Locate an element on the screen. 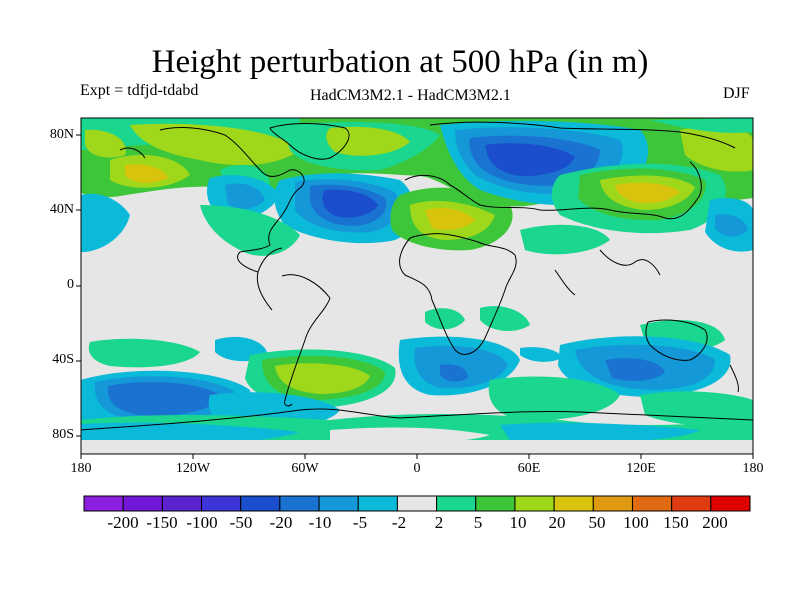 The width and height of the screenshot is (800, 600). colorbar-label: 100 is located at coordinates (636, 522).